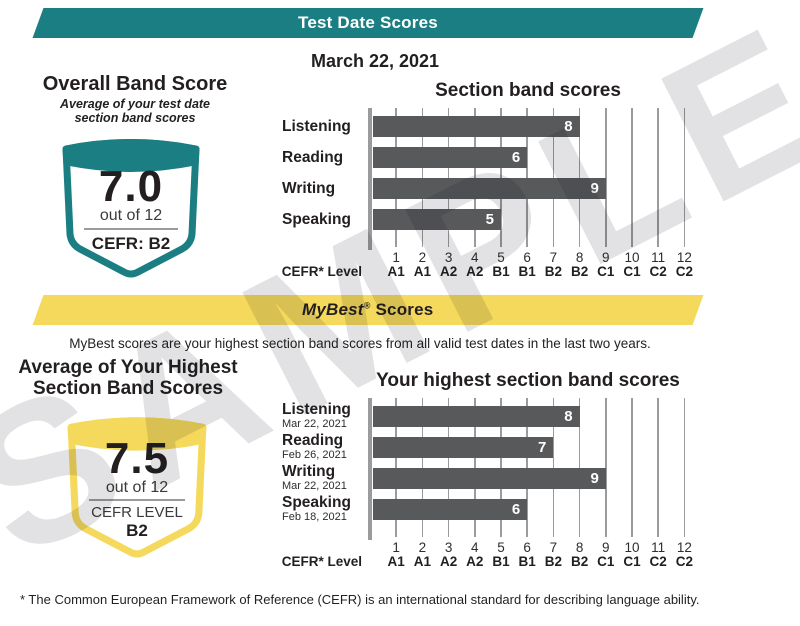 This screenshot has width=800, height=626. I want to click on mybest-banner-rest: Scores, so click(404, 309).